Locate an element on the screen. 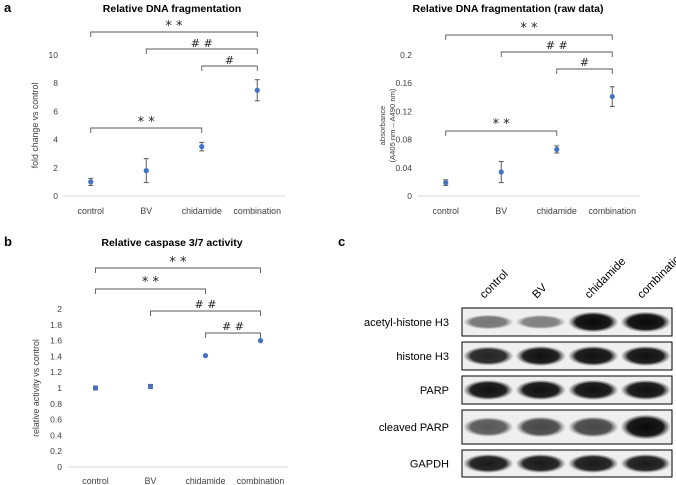 The height and width of the screenshot is (485, 676). y-tick-label: 0.4 is located at coordinates (56, 435).